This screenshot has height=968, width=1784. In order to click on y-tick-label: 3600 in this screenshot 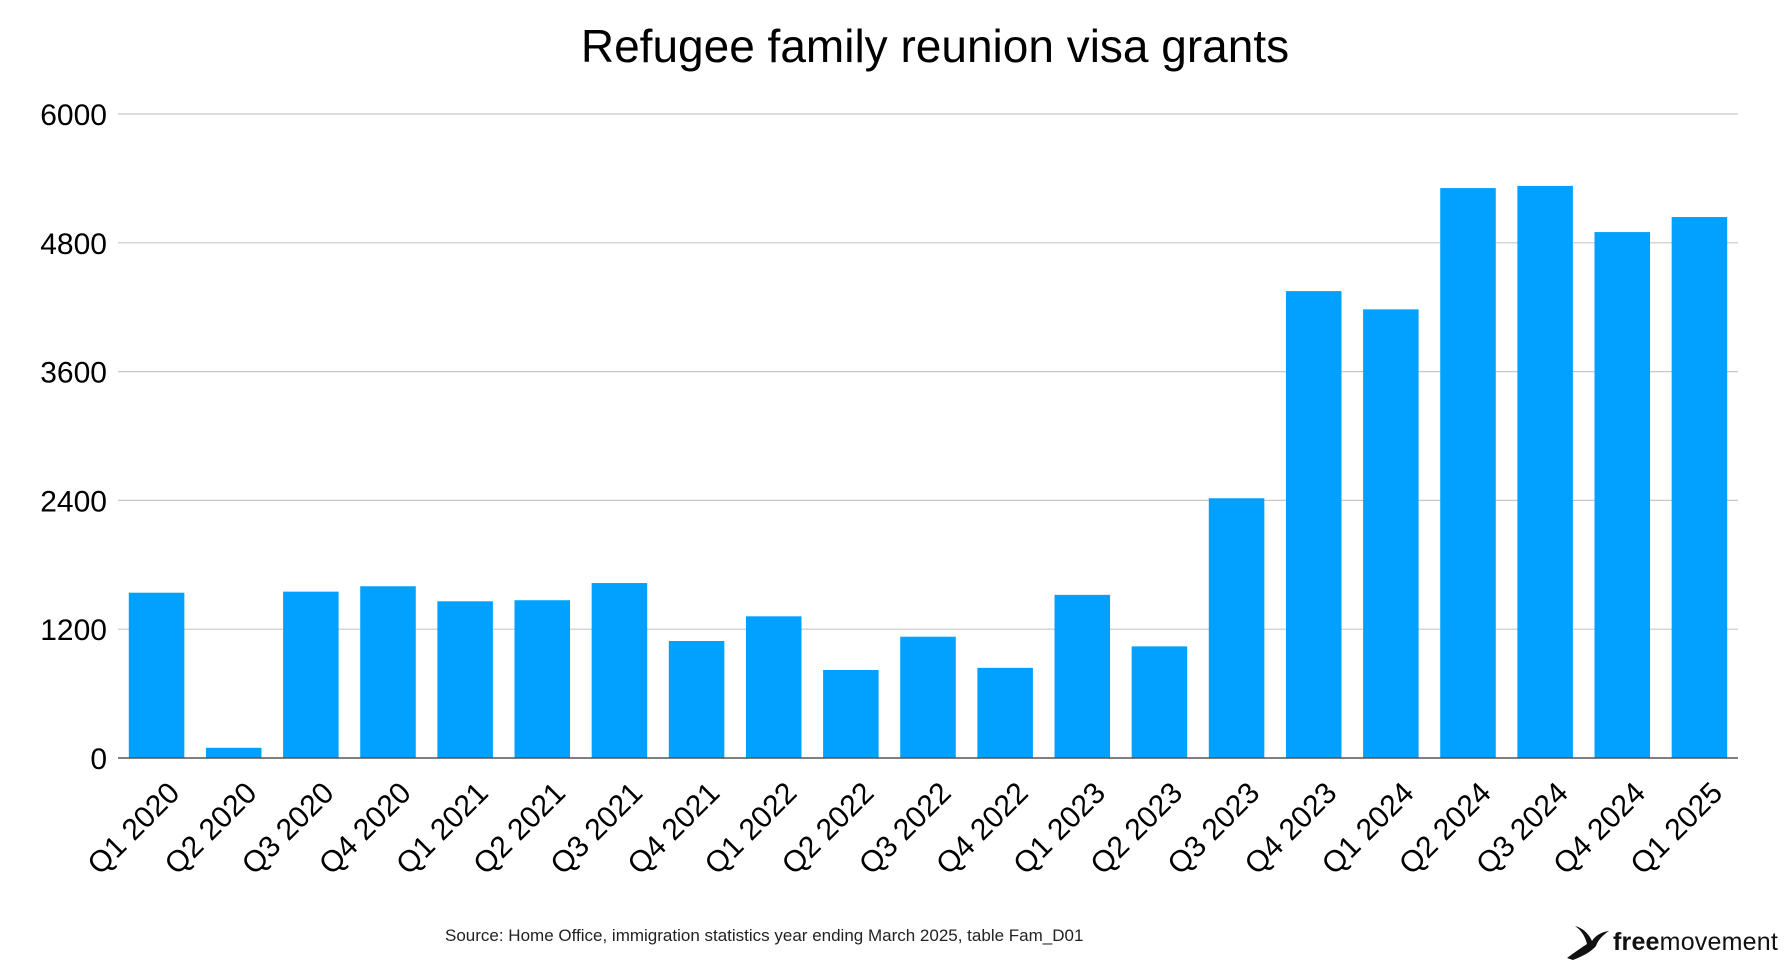, I will do `click(73, 373)`.